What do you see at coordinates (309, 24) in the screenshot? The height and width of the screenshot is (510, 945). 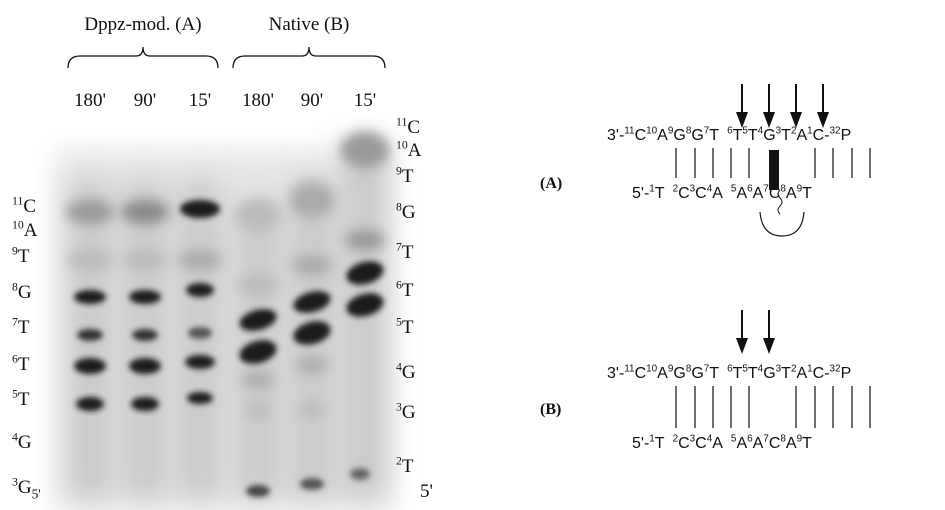 I see `label: Native (B)` at bounding box center [309, 24].